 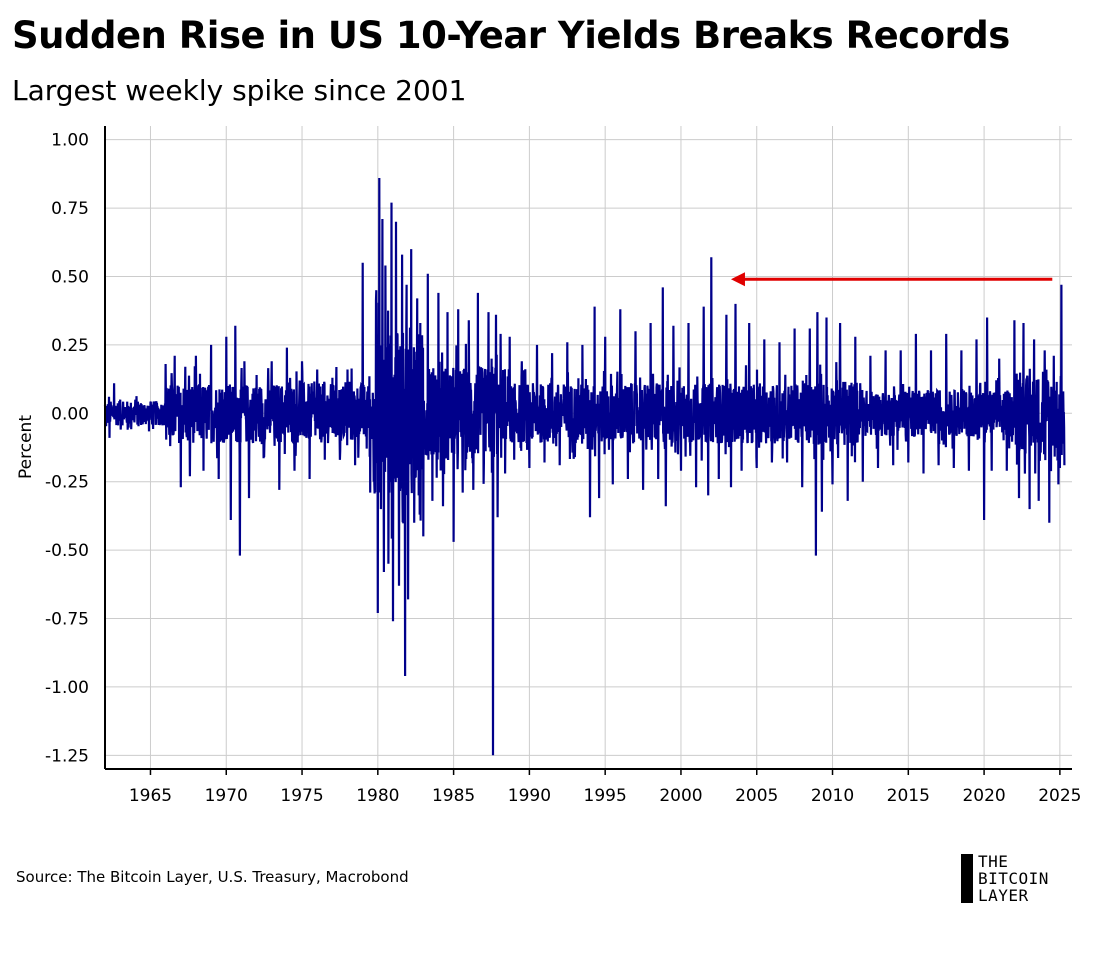 What do you see at coordinates (70, 209) in the screenshot?
I see `y-tick-label: 0.75` at bounding box center [70, 209].